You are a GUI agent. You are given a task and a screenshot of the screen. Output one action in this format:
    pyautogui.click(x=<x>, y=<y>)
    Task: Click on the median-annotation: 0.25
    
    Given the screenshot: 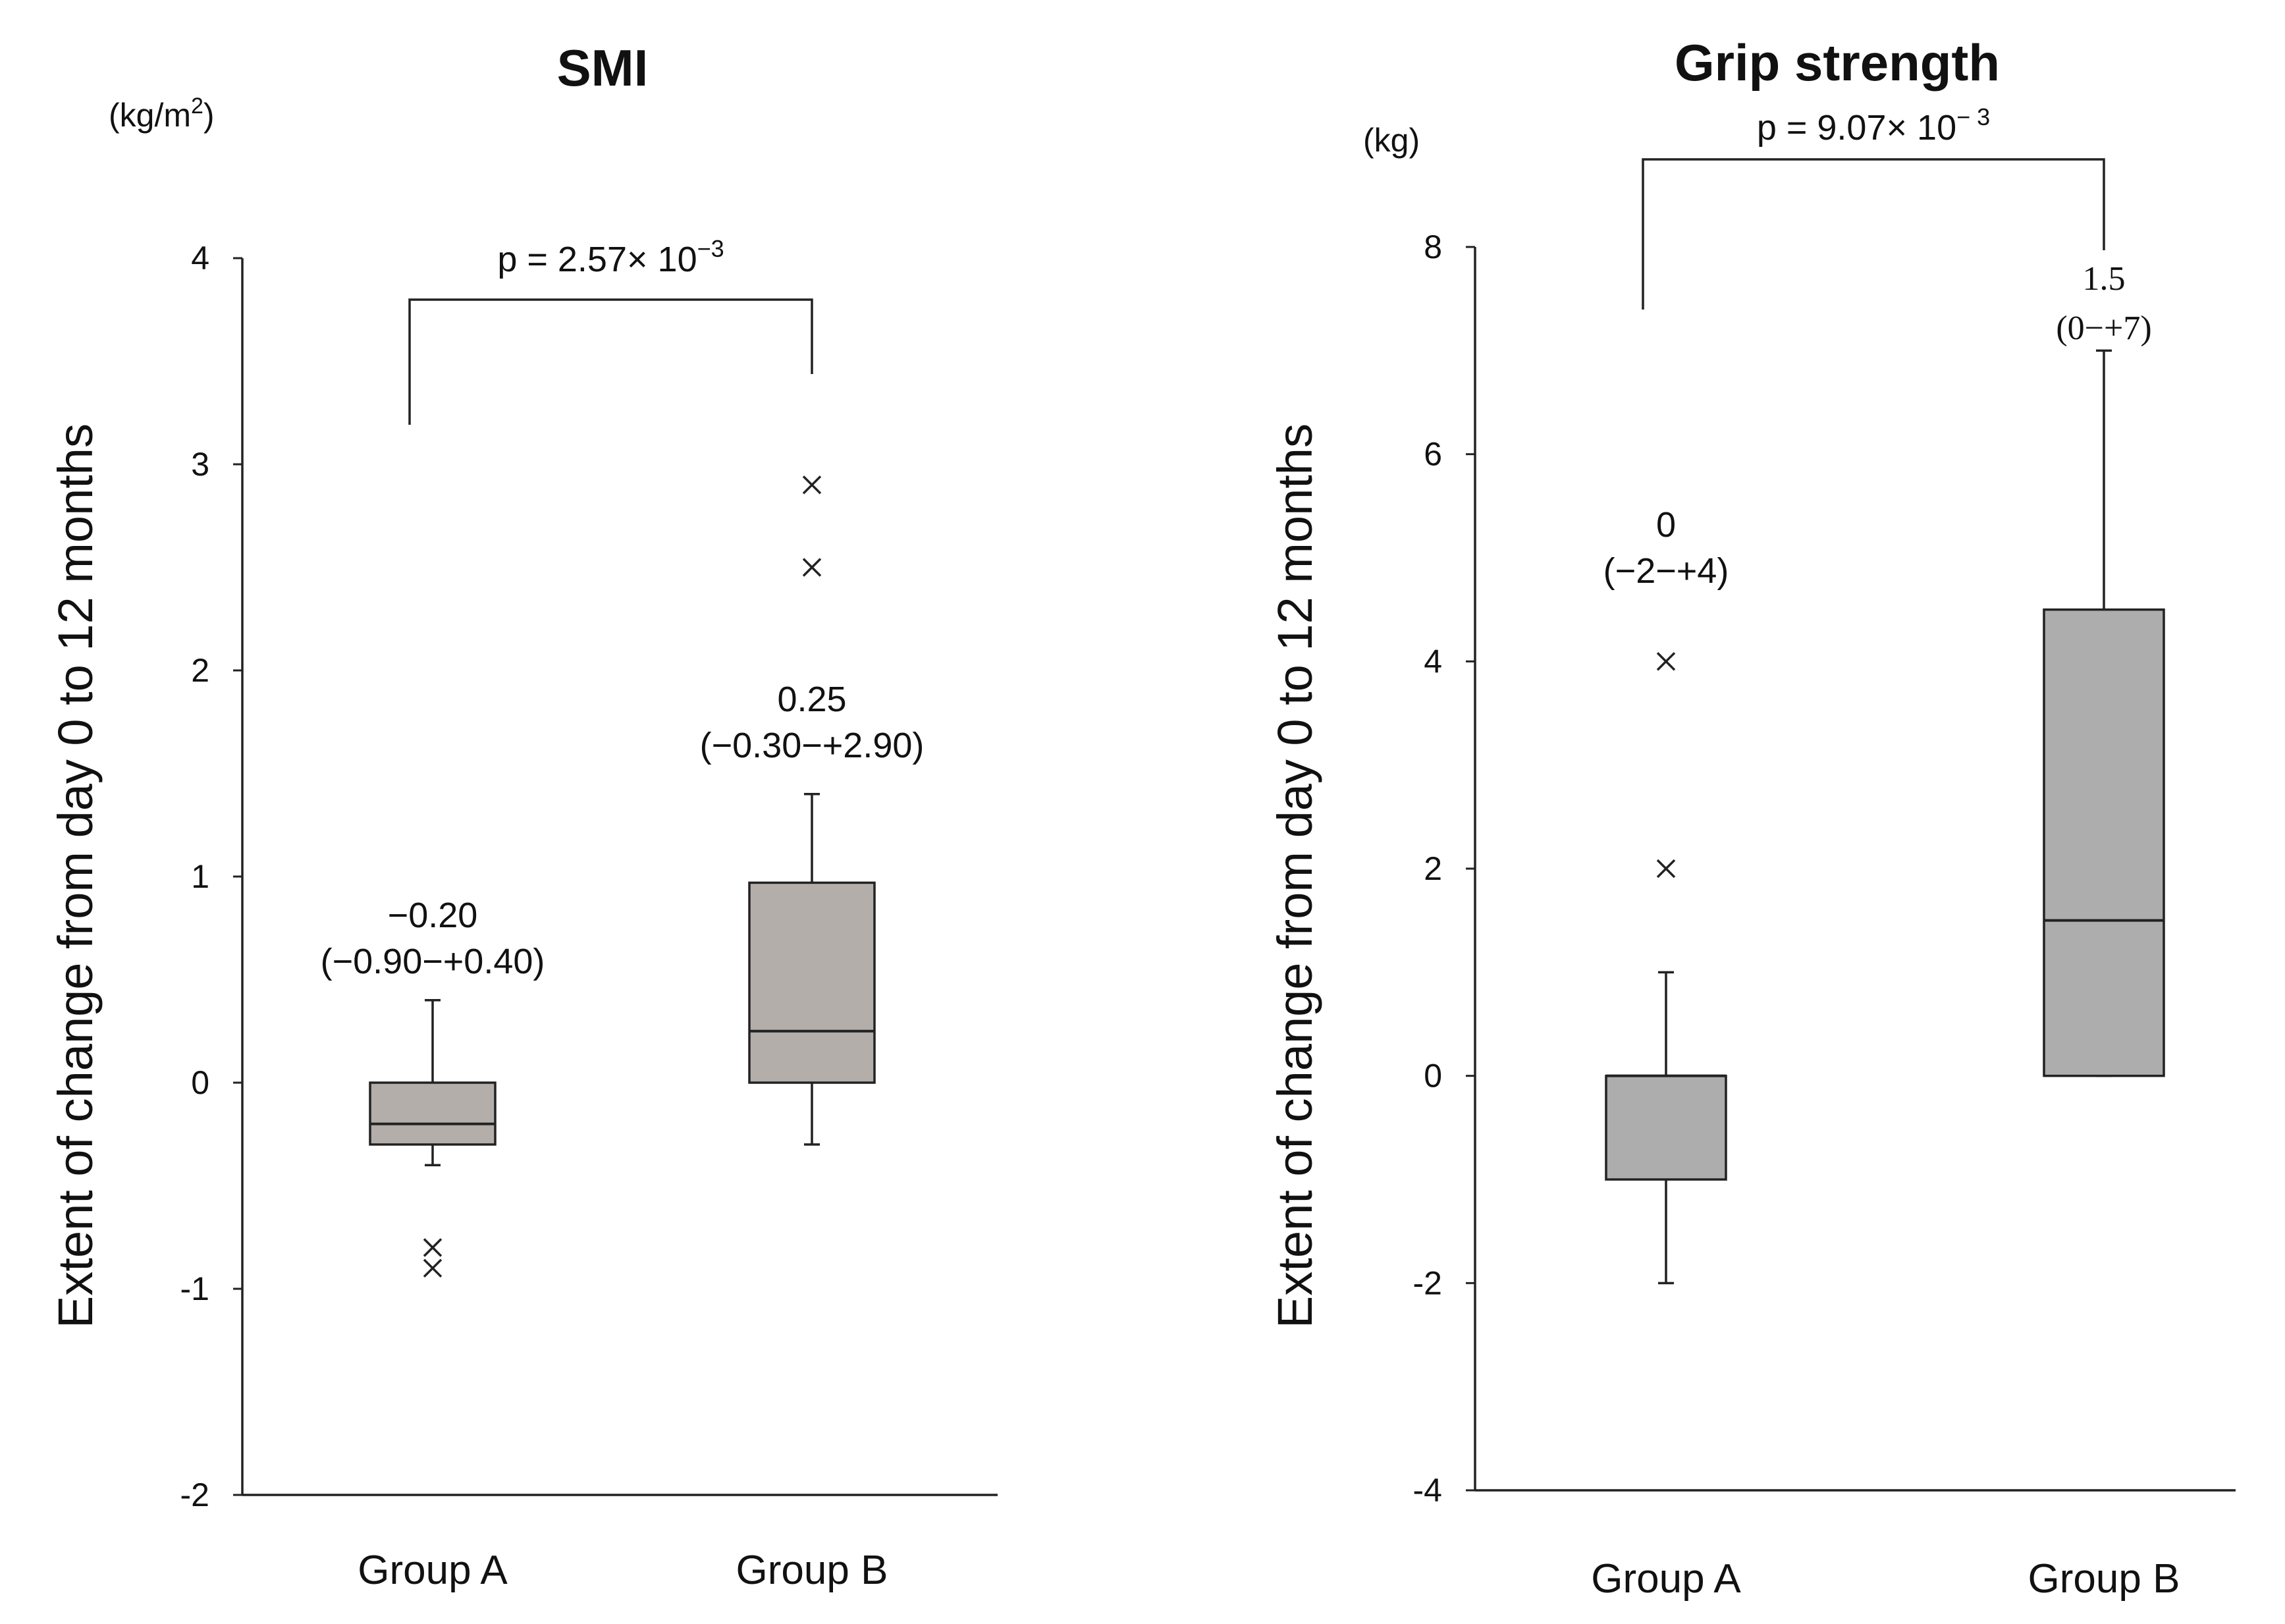 What is the action you would take?
    pyautogui.click(x=811, y=699)
    